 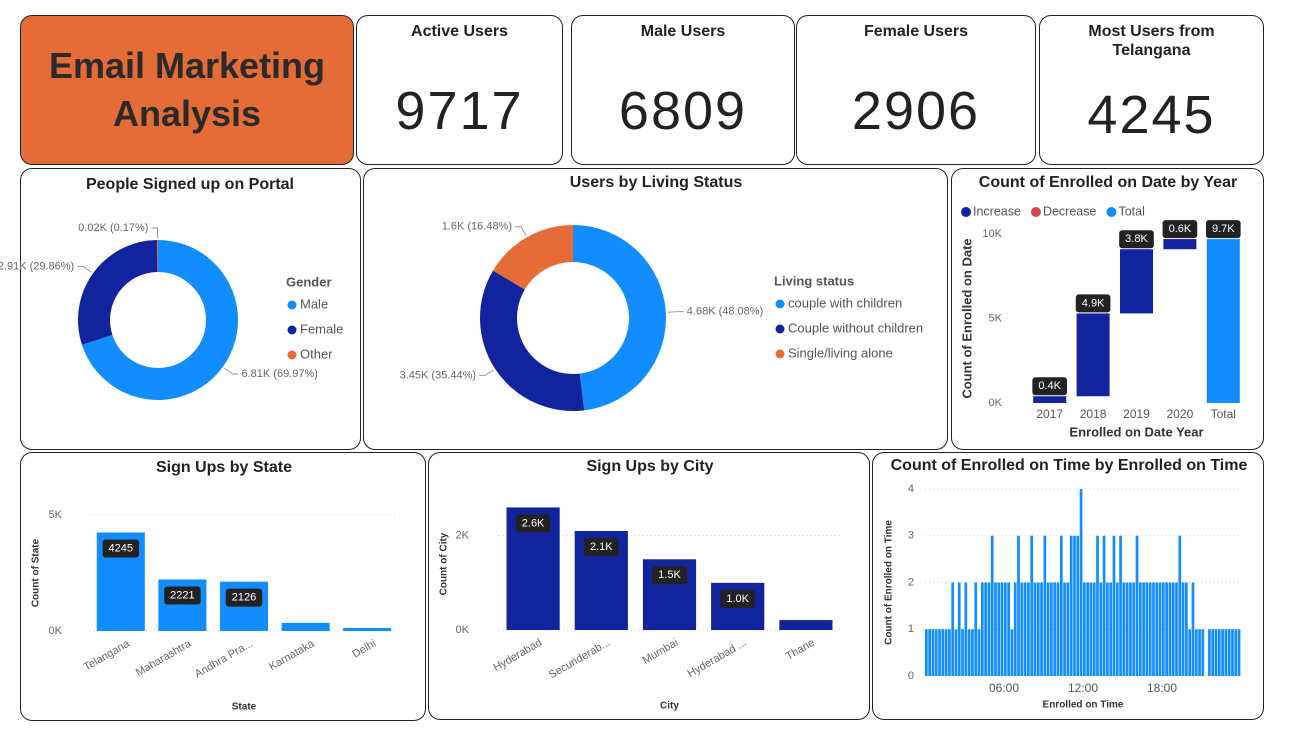 What do you see at coordinates (814, 280) in the screenshot?
I see `legend-title: Living status` at bounding box center [814, 280].